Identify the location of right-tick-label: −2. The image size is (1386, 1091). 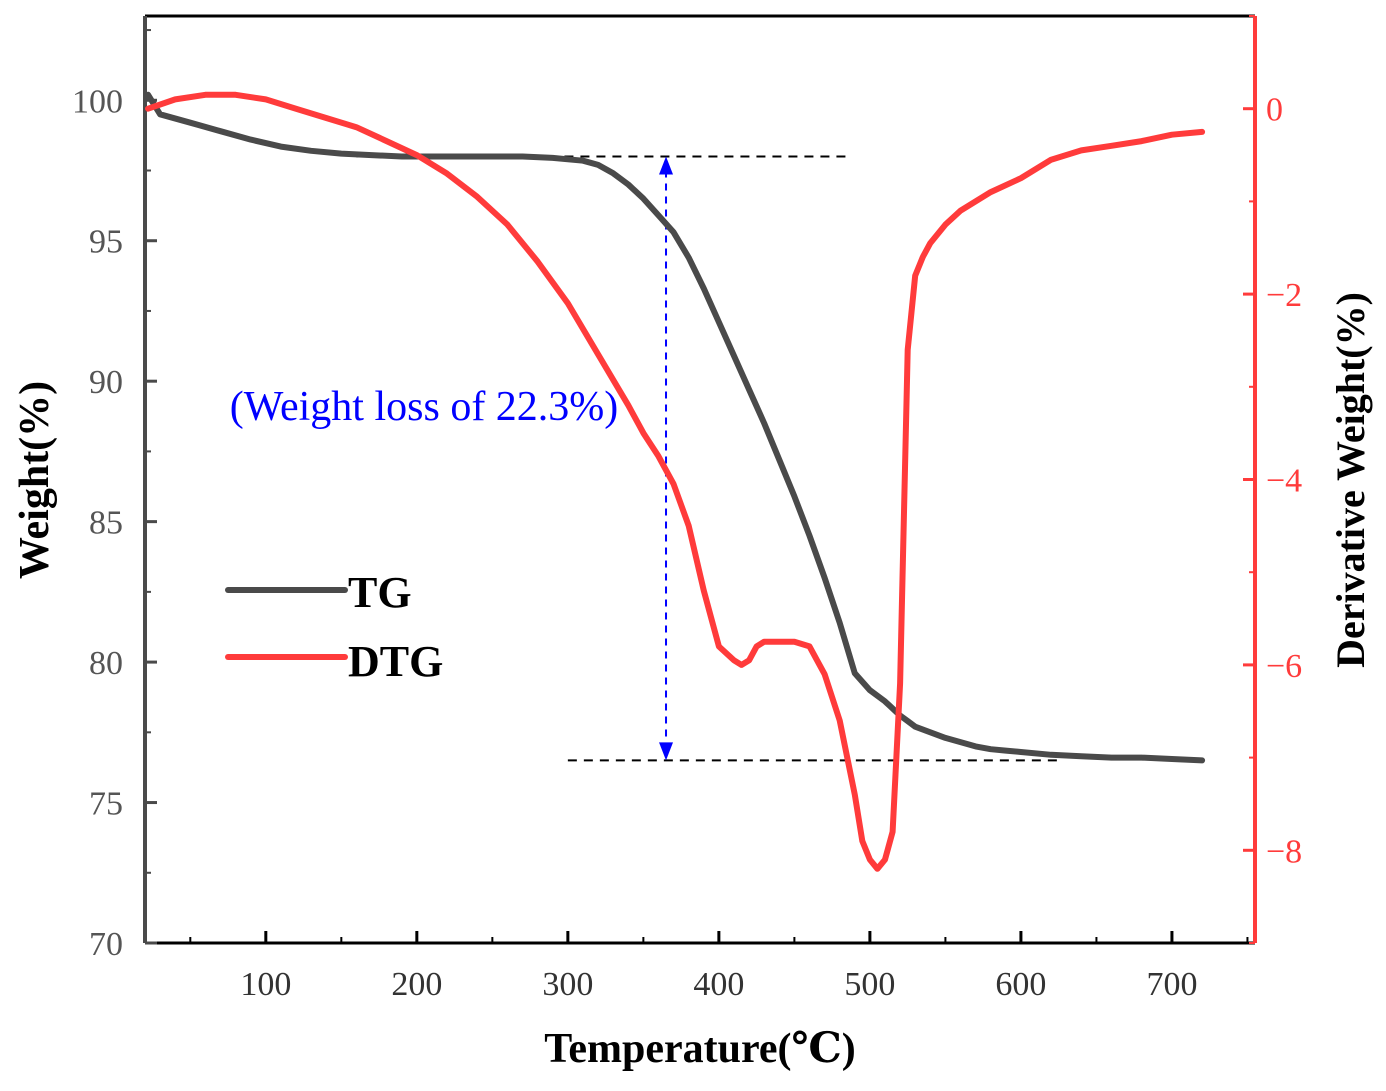
(1284, 295).